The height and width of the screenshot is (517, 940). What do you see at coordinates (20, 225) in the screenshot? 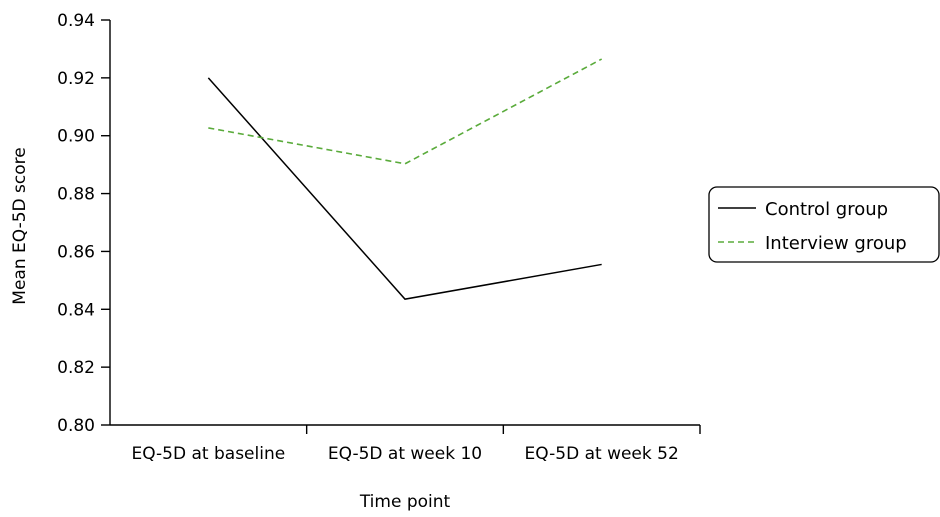
I see `y-axis-title: Mean EQ-5D score` at bounding box center [20, 225].